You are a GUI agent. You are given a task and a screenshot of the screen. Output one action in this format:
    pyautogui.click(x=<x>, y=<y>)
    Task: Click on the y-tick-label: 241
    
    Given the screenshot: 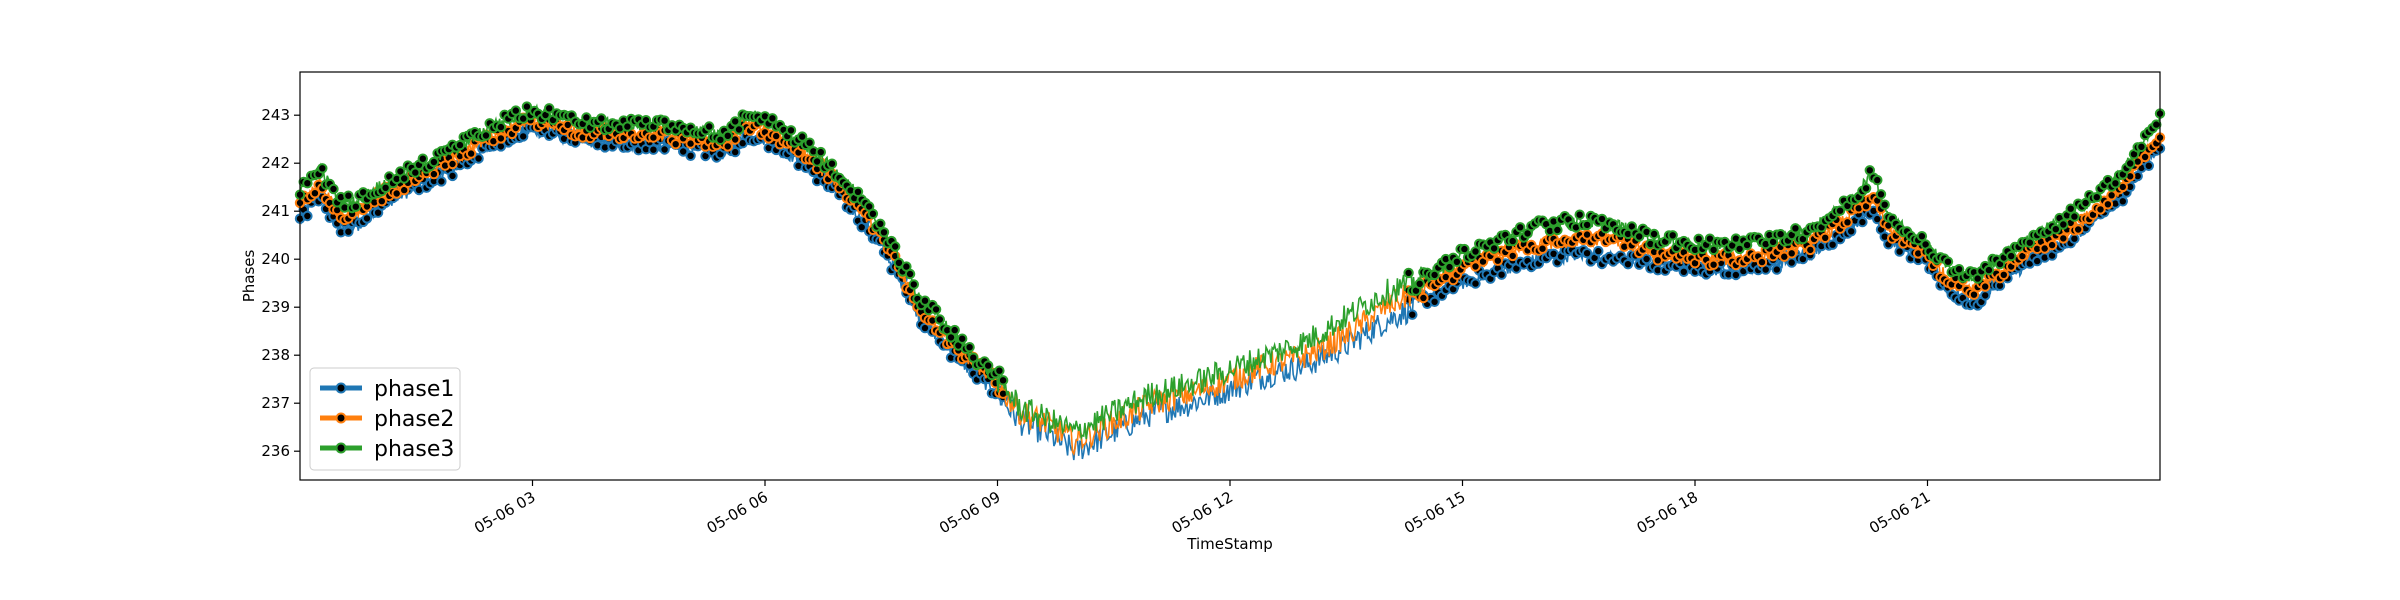 What is the action you would take?
    pyautogui.click(x=275, y=211)
    